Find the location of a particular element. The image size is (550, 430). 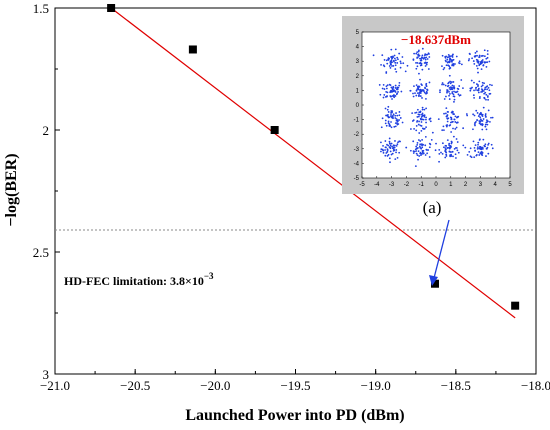

y-tick-label: 3 is located at coordinates (46, 374).